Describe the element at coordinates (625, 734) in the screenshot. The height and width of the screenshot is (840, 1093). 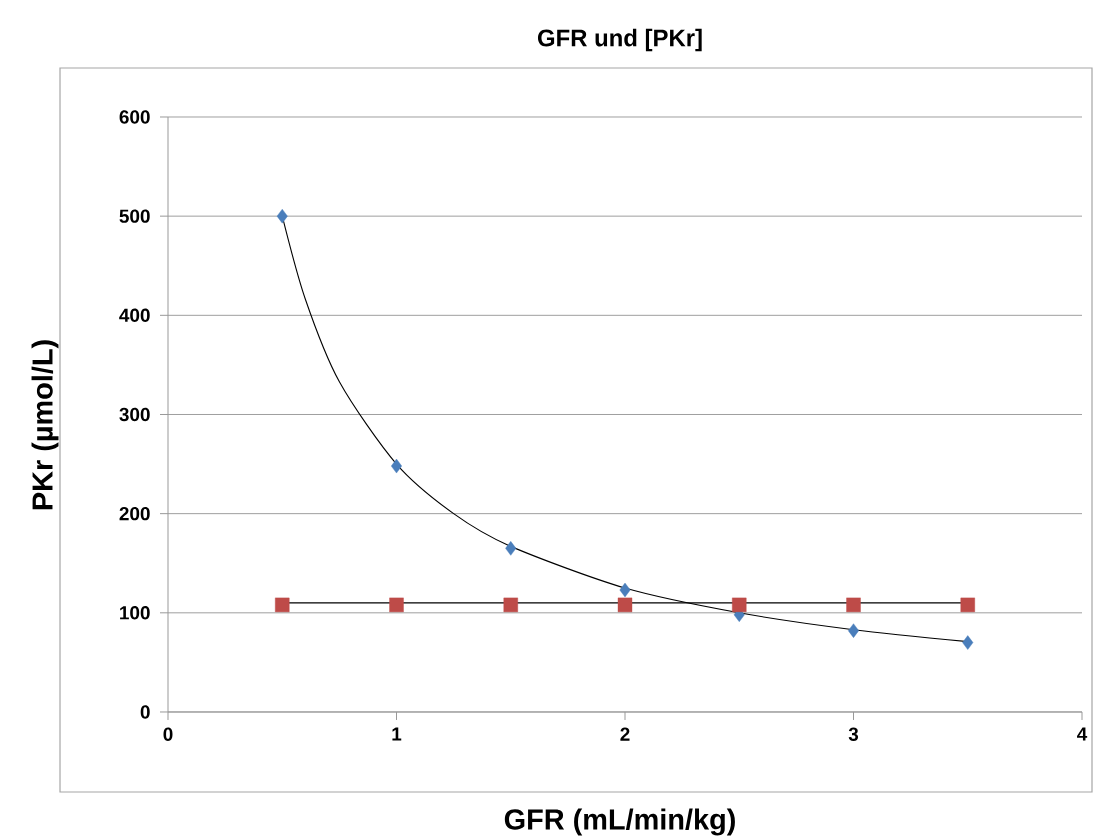
I see `x-tick-label: 2` at that location.